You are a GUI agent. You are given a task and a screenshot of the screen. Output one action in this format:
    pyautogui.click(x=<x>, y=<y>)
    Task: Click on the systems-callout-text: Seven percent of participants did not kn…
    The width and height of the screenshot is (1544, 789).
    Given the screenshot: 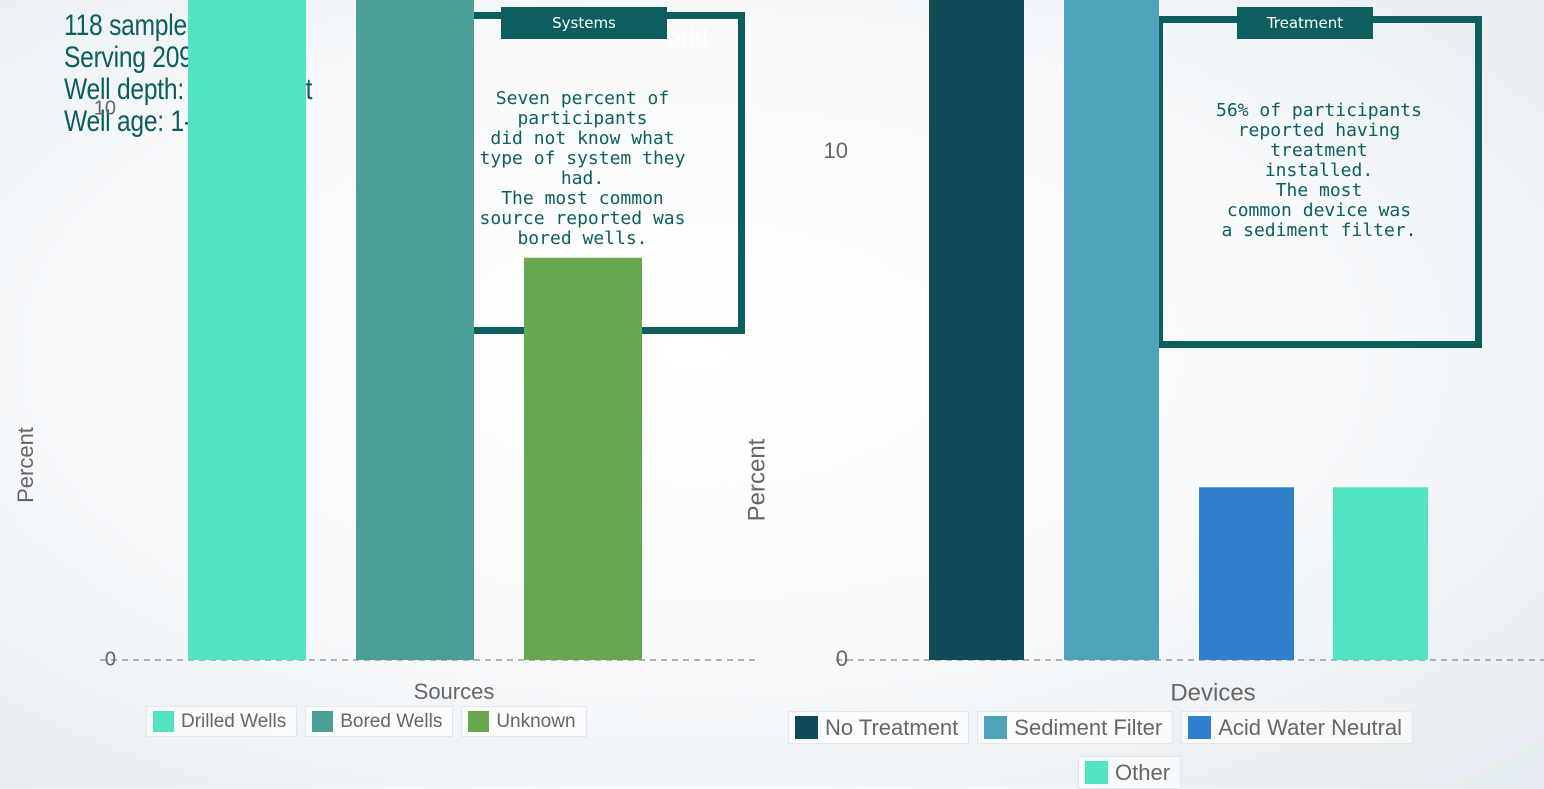 What is the action you would take?
    pyautogui.click(x=582, y=168)
    